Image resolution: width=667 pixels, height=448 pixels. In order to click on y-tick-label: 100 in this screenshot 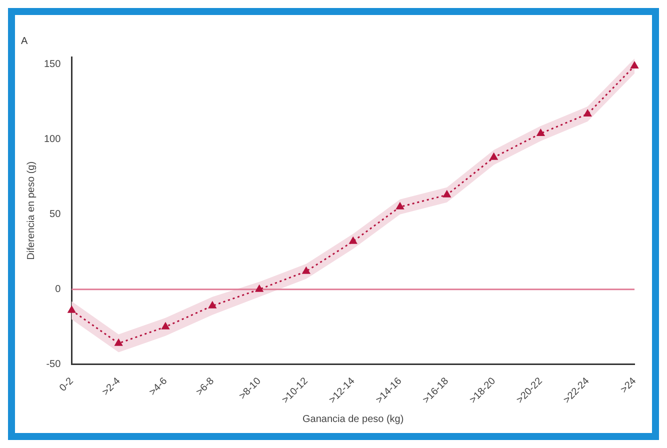, I will do `click(53, 140)`.